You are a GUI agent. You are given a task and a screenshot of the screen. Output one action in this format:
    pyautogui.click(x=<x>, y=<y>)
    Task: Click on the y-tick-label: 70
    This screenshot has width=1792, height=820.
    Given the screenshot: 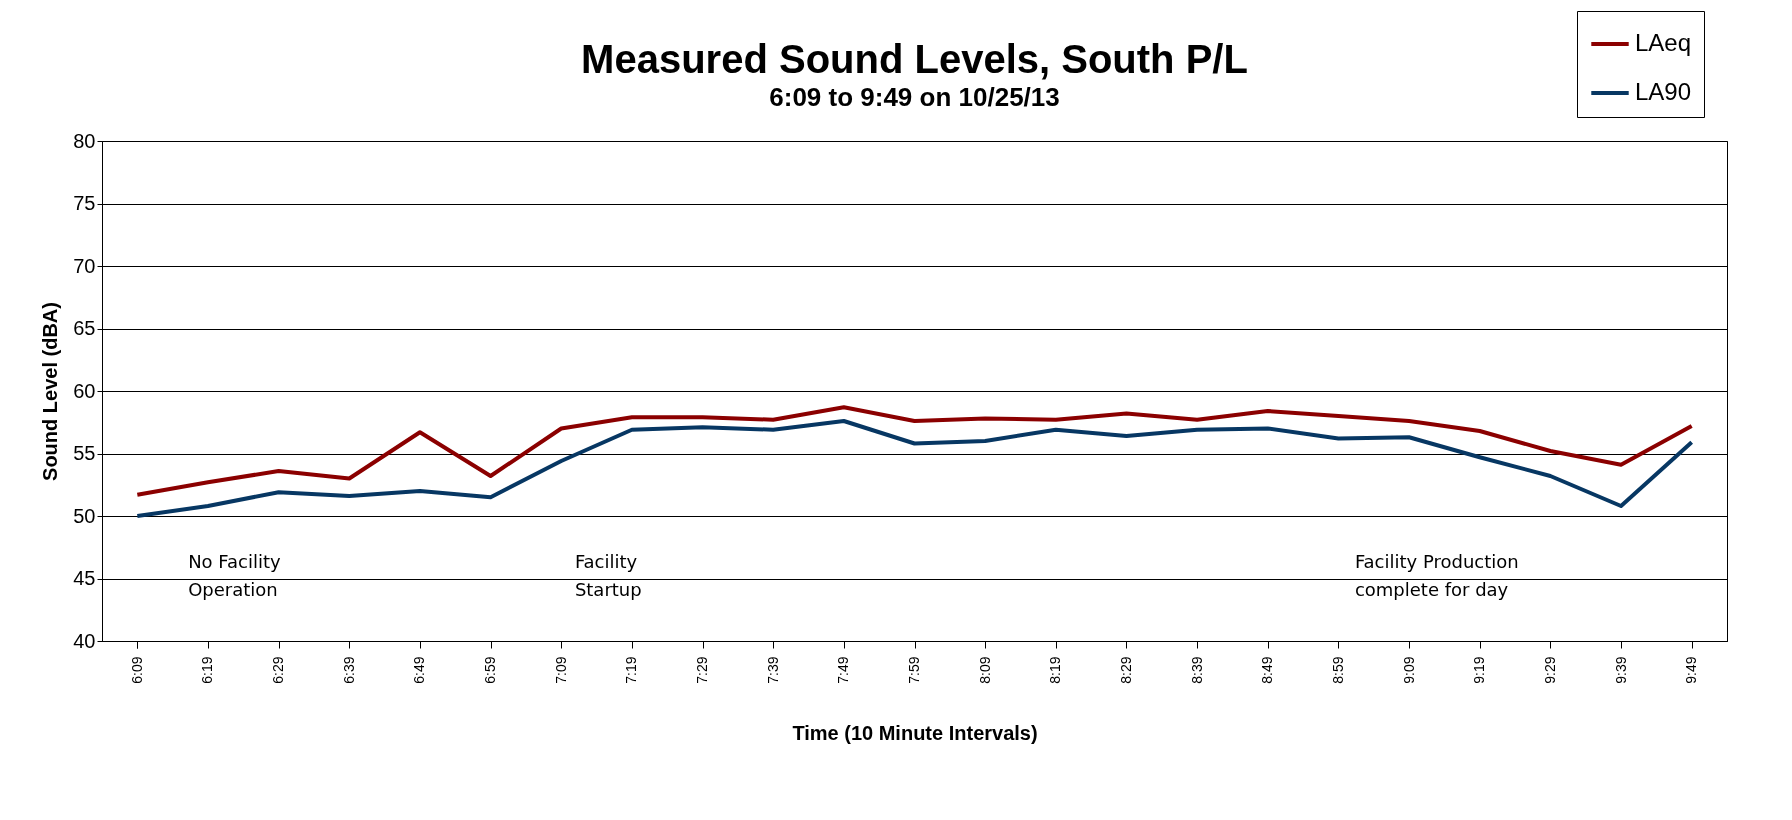 What is the action you would take?
    pyautogui.click(x=84, y=265)
    